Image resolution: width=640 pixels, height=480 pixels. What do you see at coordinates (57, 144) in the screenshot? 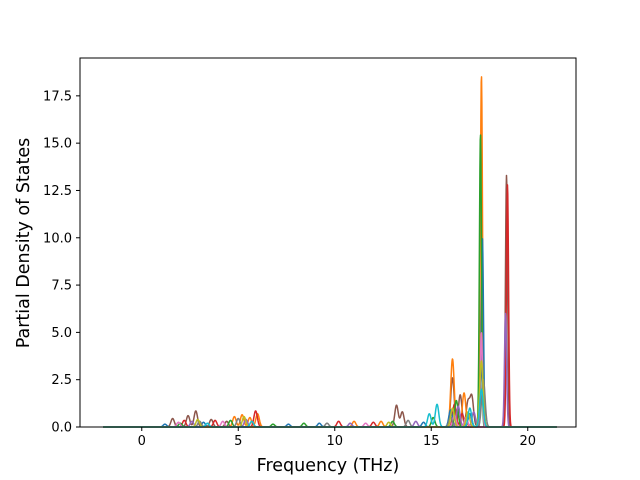
I see `y-tick-label: 15.0` at bounding box center [57, 144].